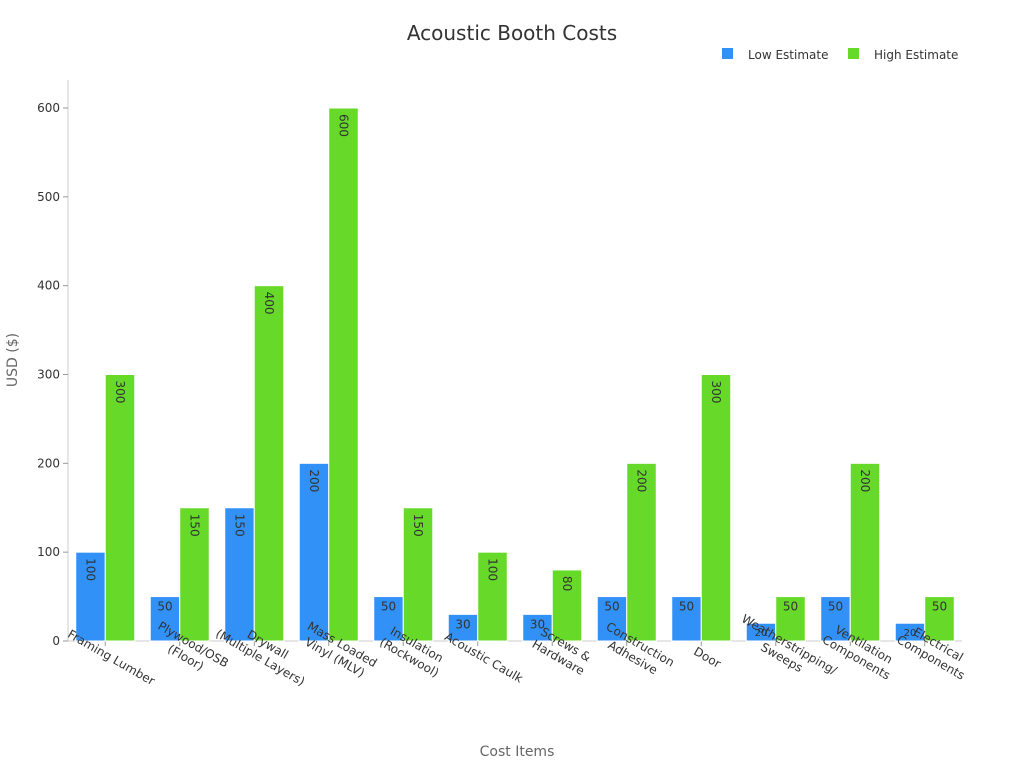 This screenshot has height=772, width=1024. Describe the element at coordinates (48, 108) in the screenshot. I see `y-tick-label: 600` at that location.